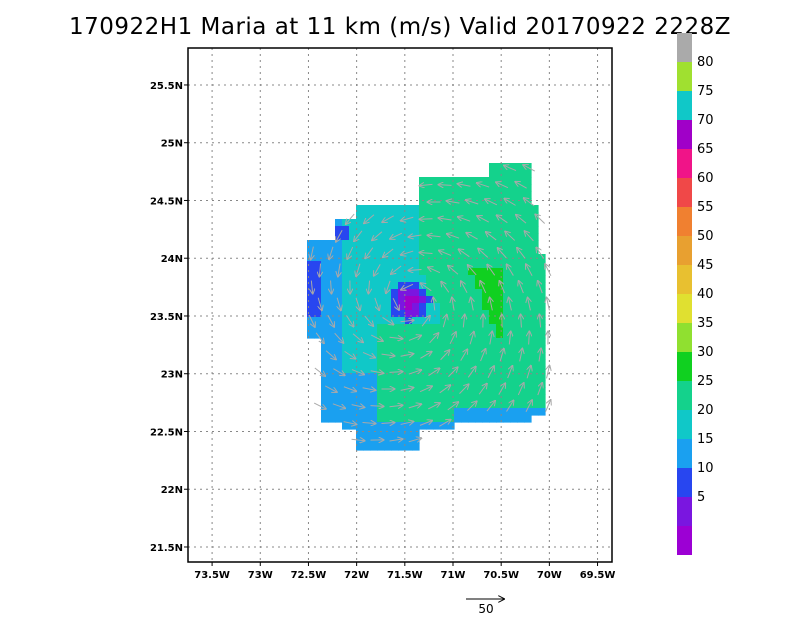 Image resolution: width=800 pixels, height=618 pixels. I want to click on colorbar-label: 30, so click(705, 352).